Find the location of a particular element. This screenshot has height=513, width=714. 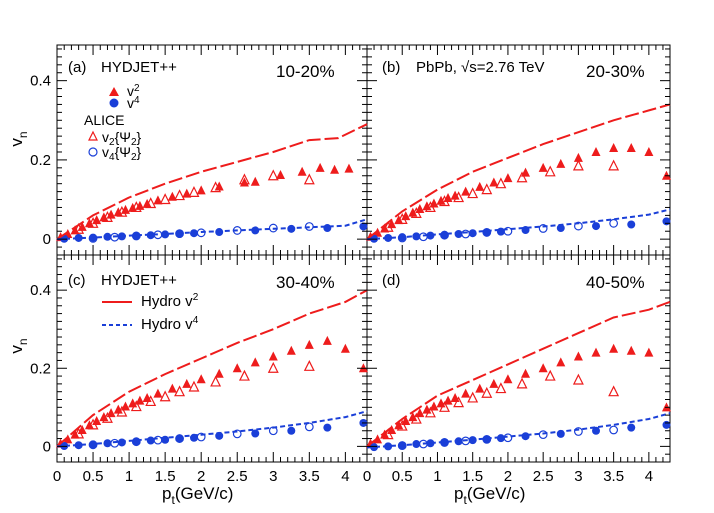

hydro-v4-main: Hydro v is located at coordinates (167, 324).